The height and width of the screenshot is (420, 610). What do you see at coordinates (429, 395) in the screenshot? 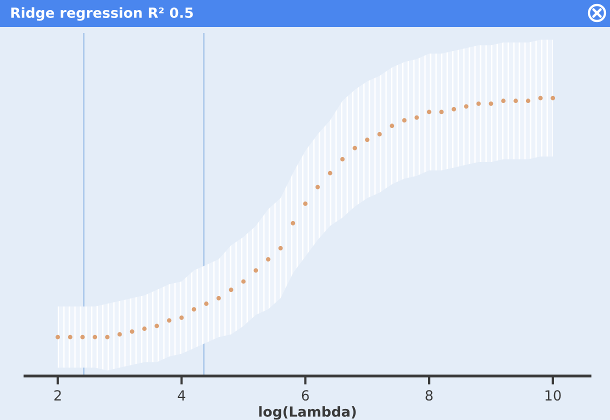
I see `x-tick-label: 8` at bounding box center [429, 395].